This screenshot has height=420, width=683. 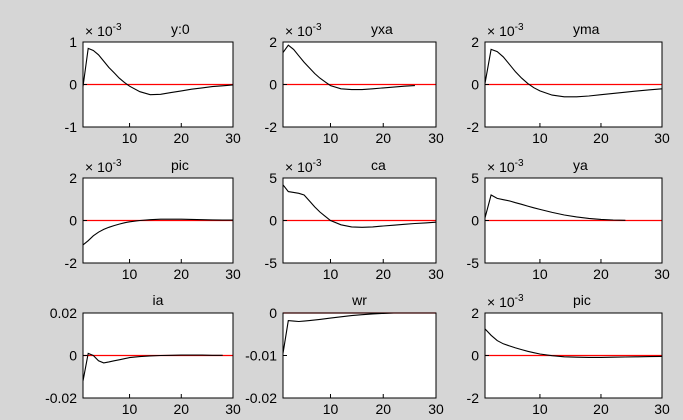 What do you see at coordinates (359, 300) in the screenshot?
I see `chart-title: wr` at bounding box center [359, 300].